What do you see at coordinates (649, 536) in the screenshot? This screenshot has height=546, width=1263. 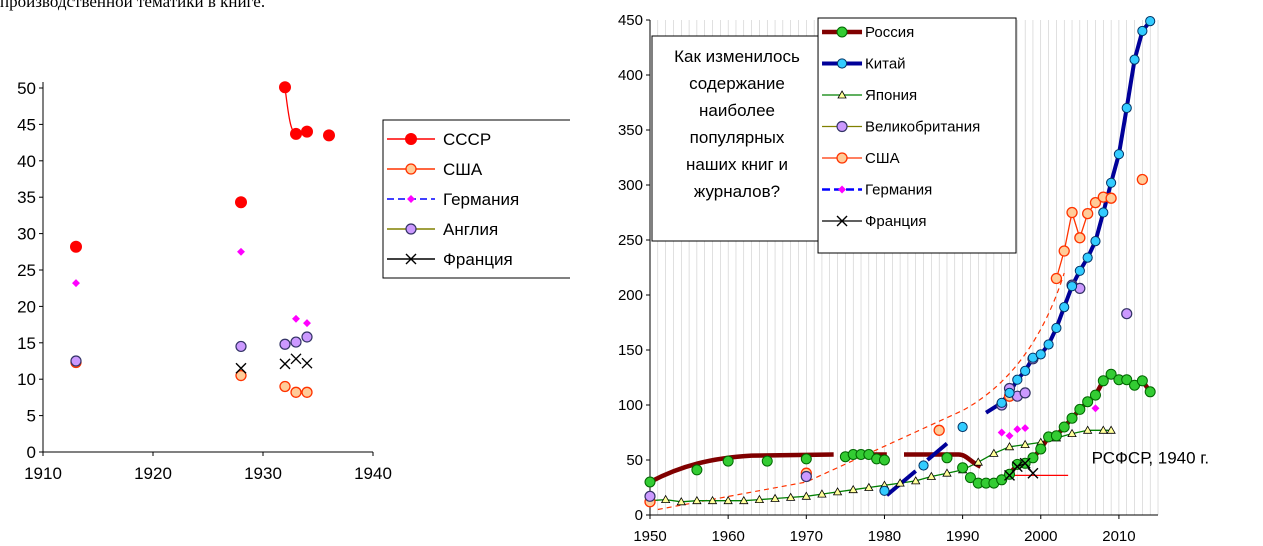 I see `x-tick-label: 1950` at bounding box center [649, 536].